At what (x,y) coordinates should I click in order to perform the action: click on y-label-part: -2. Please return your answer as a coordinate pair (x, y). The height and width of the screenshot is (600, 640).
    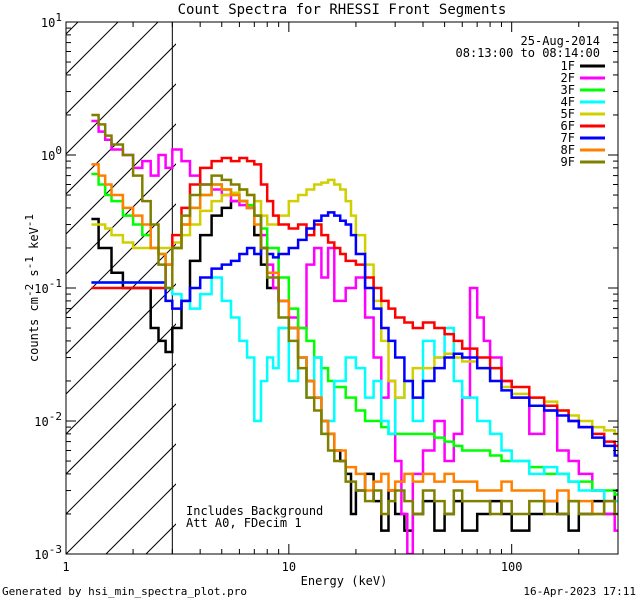
    Looking at the image, I should click on (29, 290).